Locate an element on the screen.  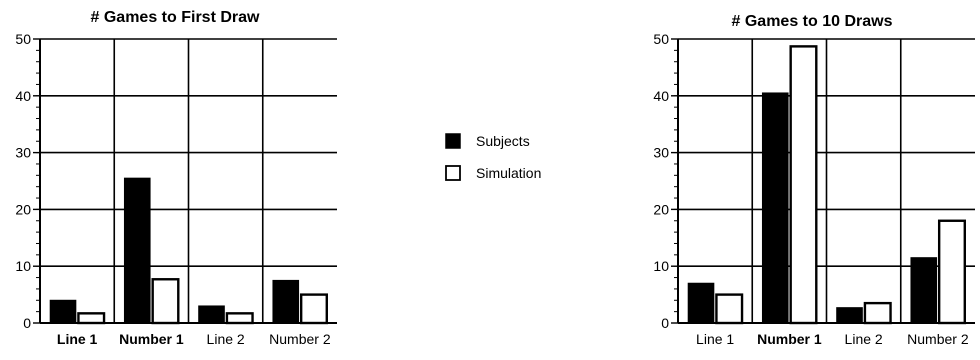
legend-swatch-subjects is located at coordinates (453, 141).